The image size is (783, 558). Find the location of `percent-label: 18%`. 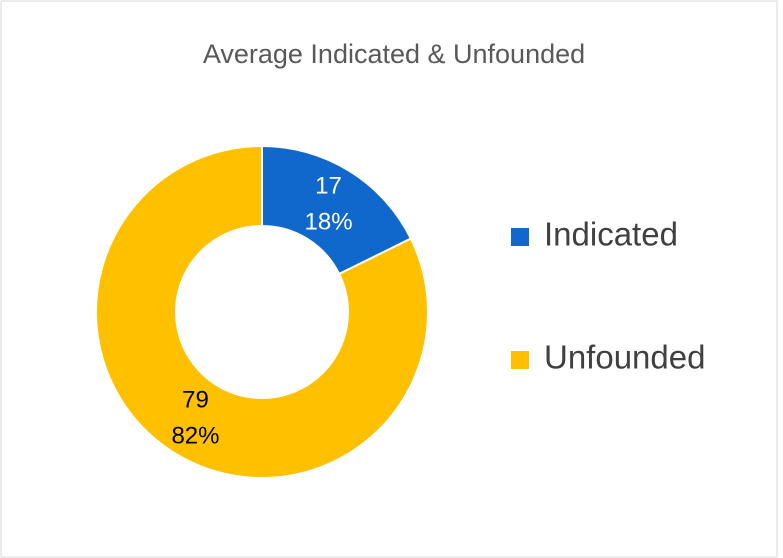

percent-label: 18% is located at coordinates (329, 221).